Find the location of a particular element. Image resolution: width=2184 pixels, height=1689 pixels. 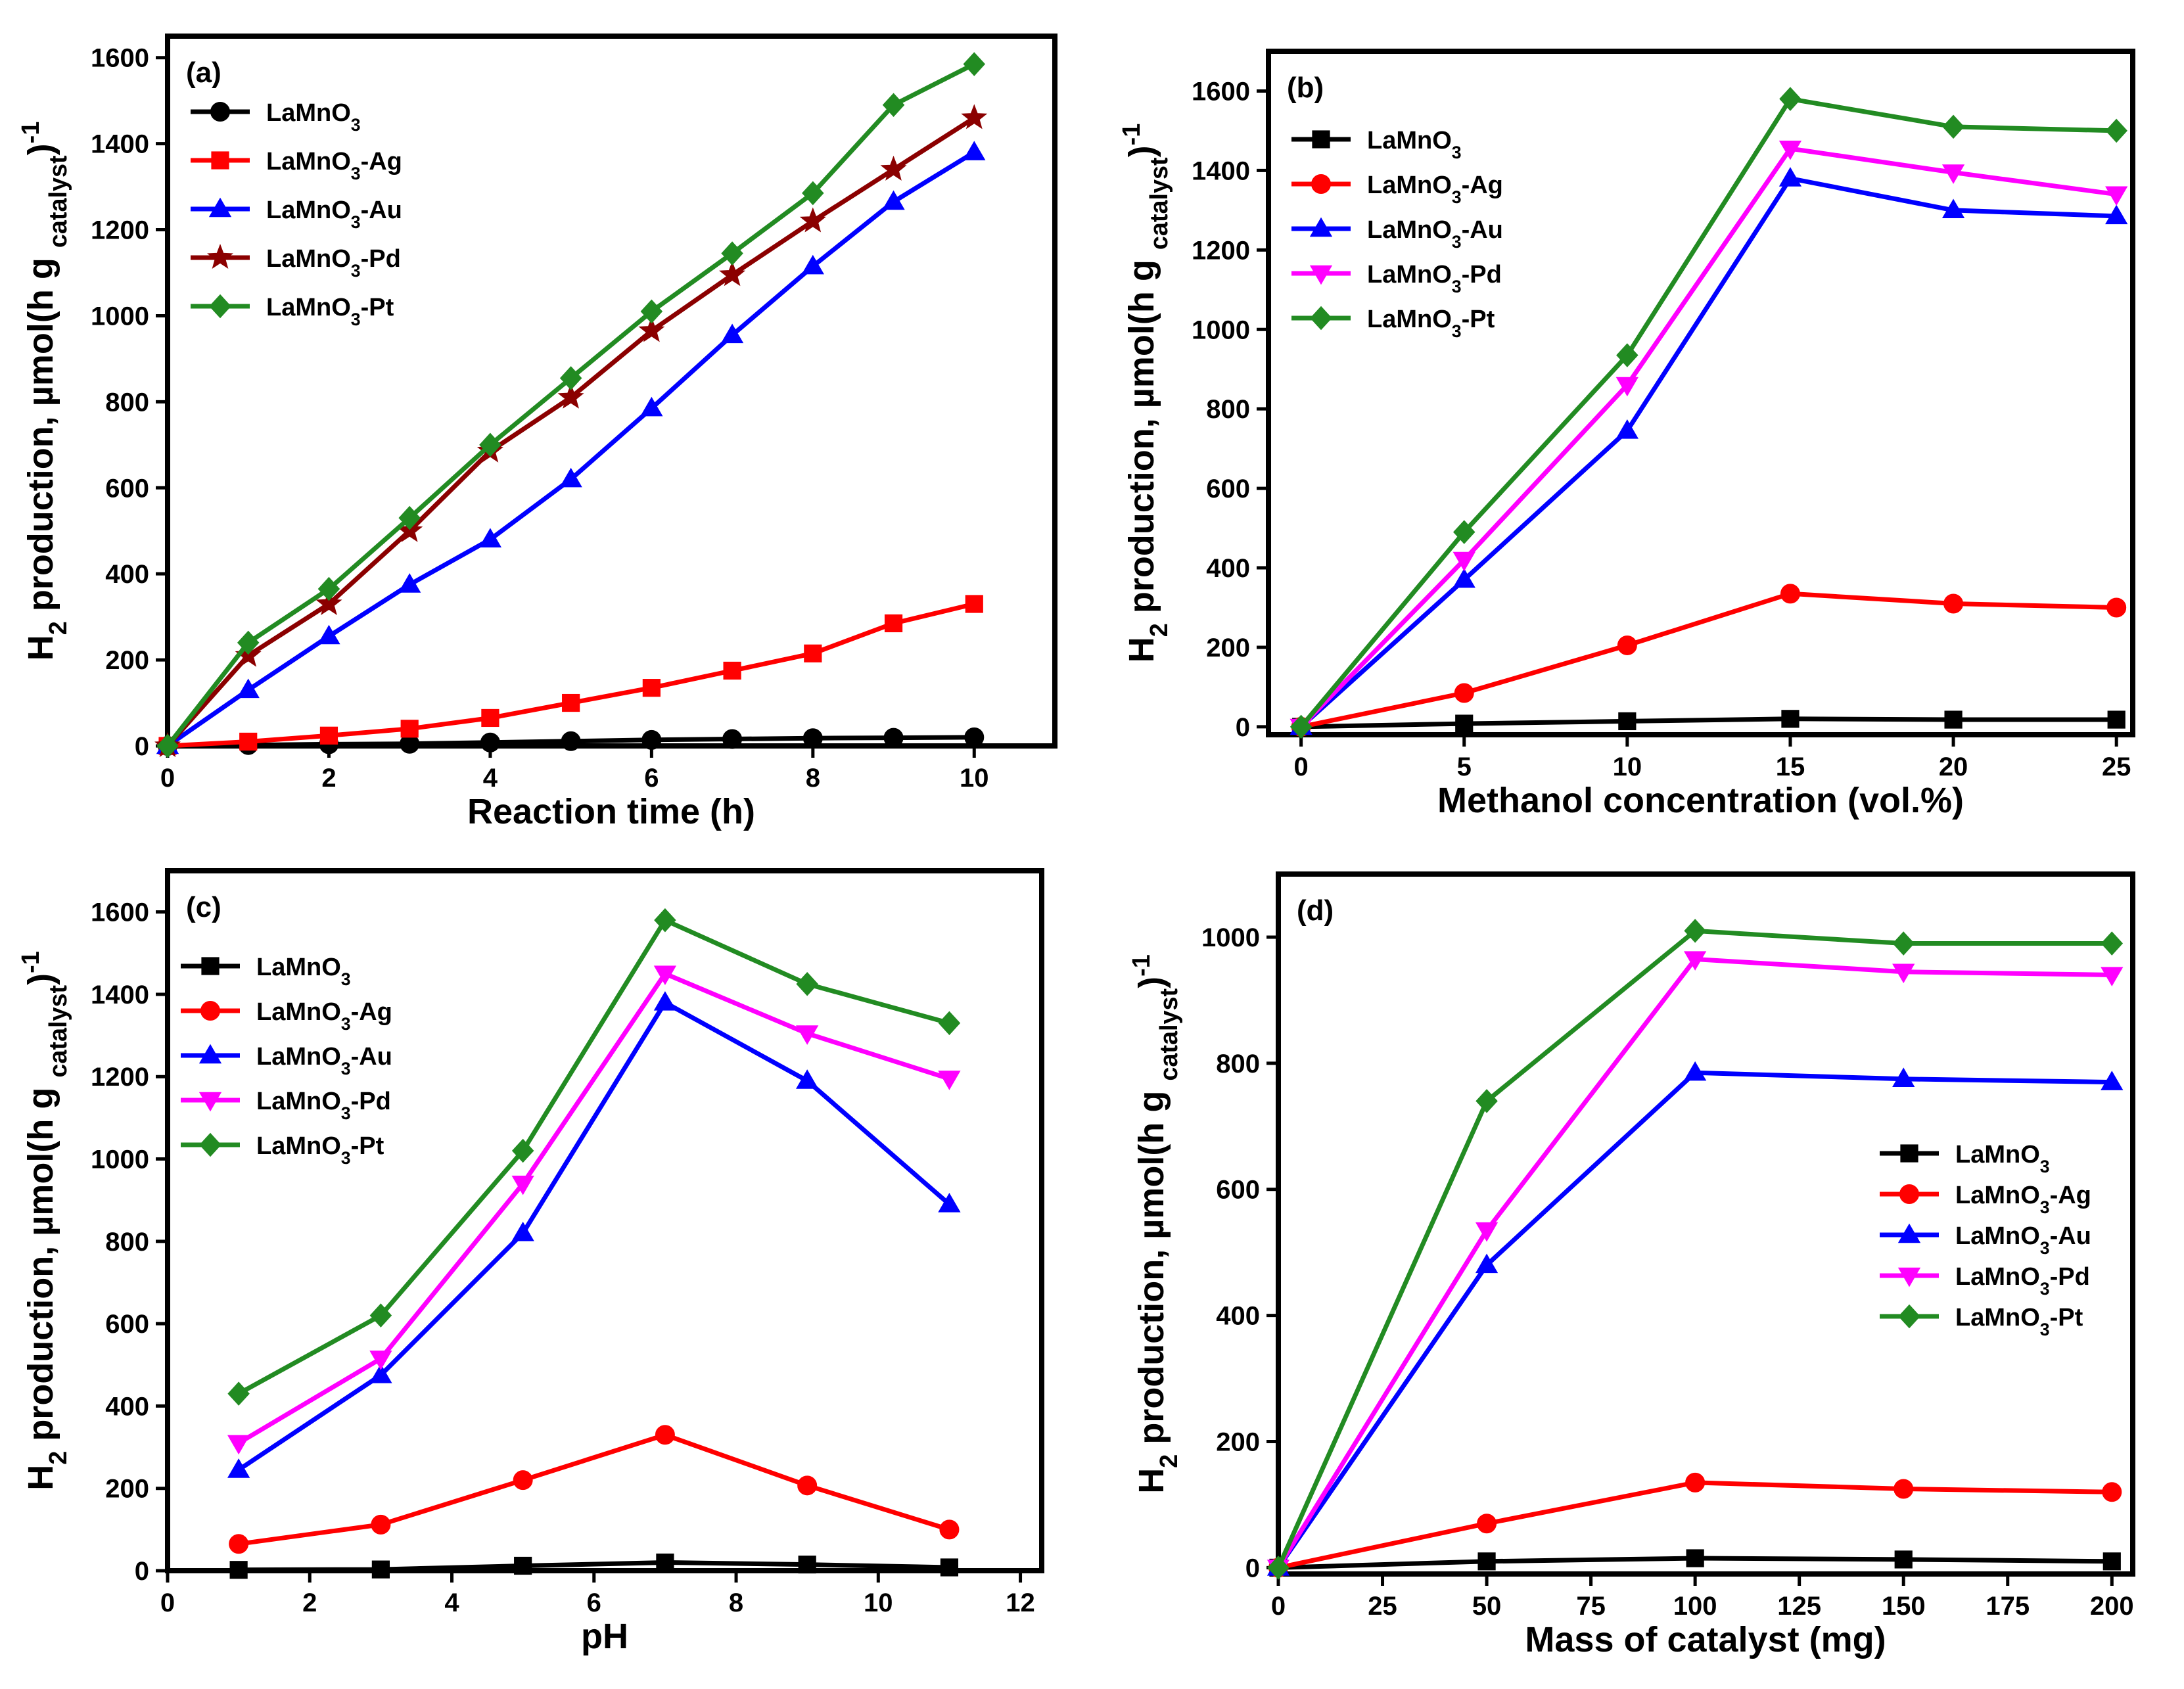

x-tick-label: 100 is located at coordinates (1695, 1606).